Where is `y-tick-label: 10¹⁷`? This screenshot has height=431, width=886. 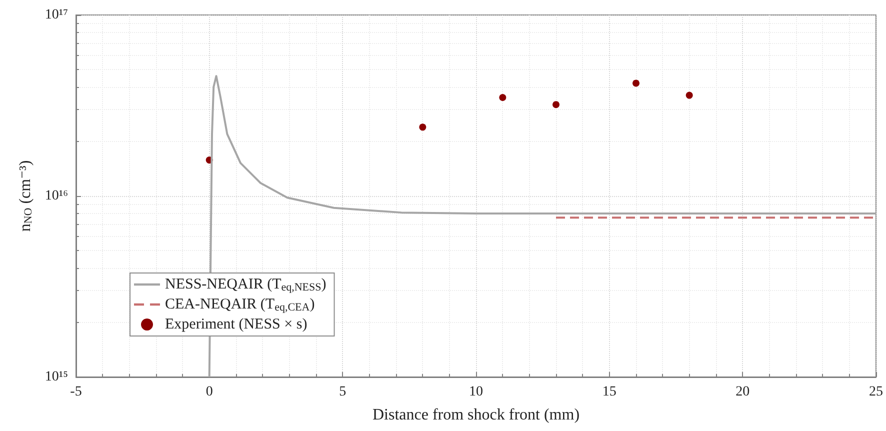
y-tick-label: 10¹⁷ is located at coordinates (56, 15).